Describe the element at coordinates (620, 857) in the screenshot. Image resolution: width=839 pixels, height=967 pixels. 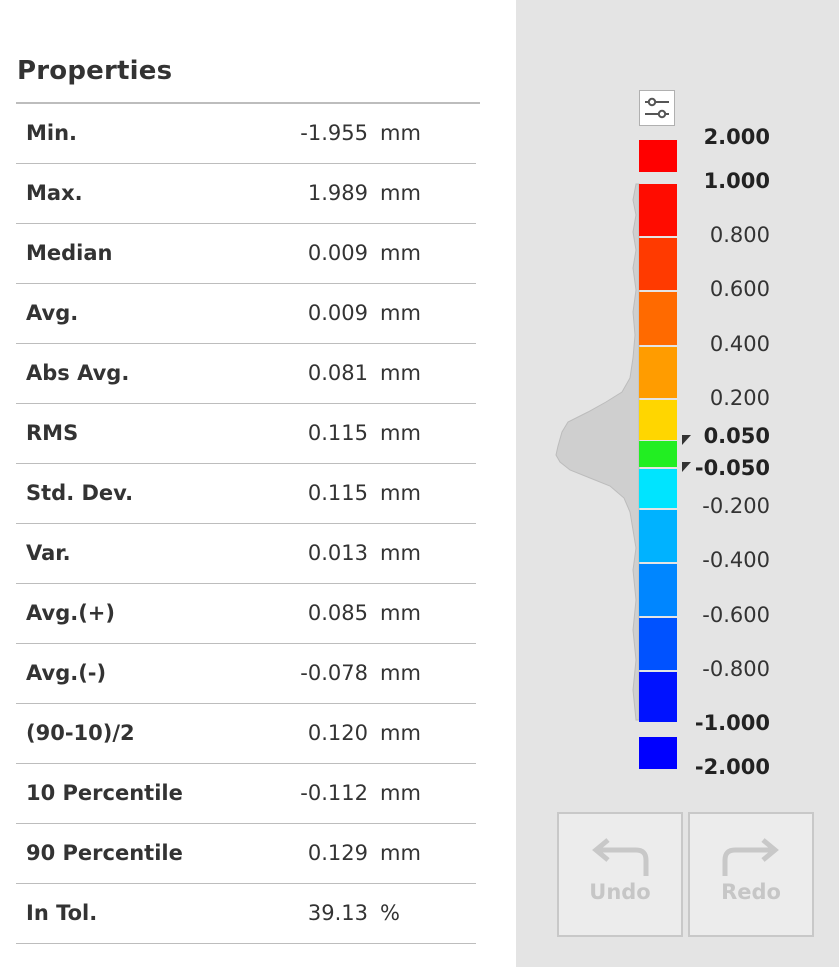
I see `undo-arrow-icon` at that location.